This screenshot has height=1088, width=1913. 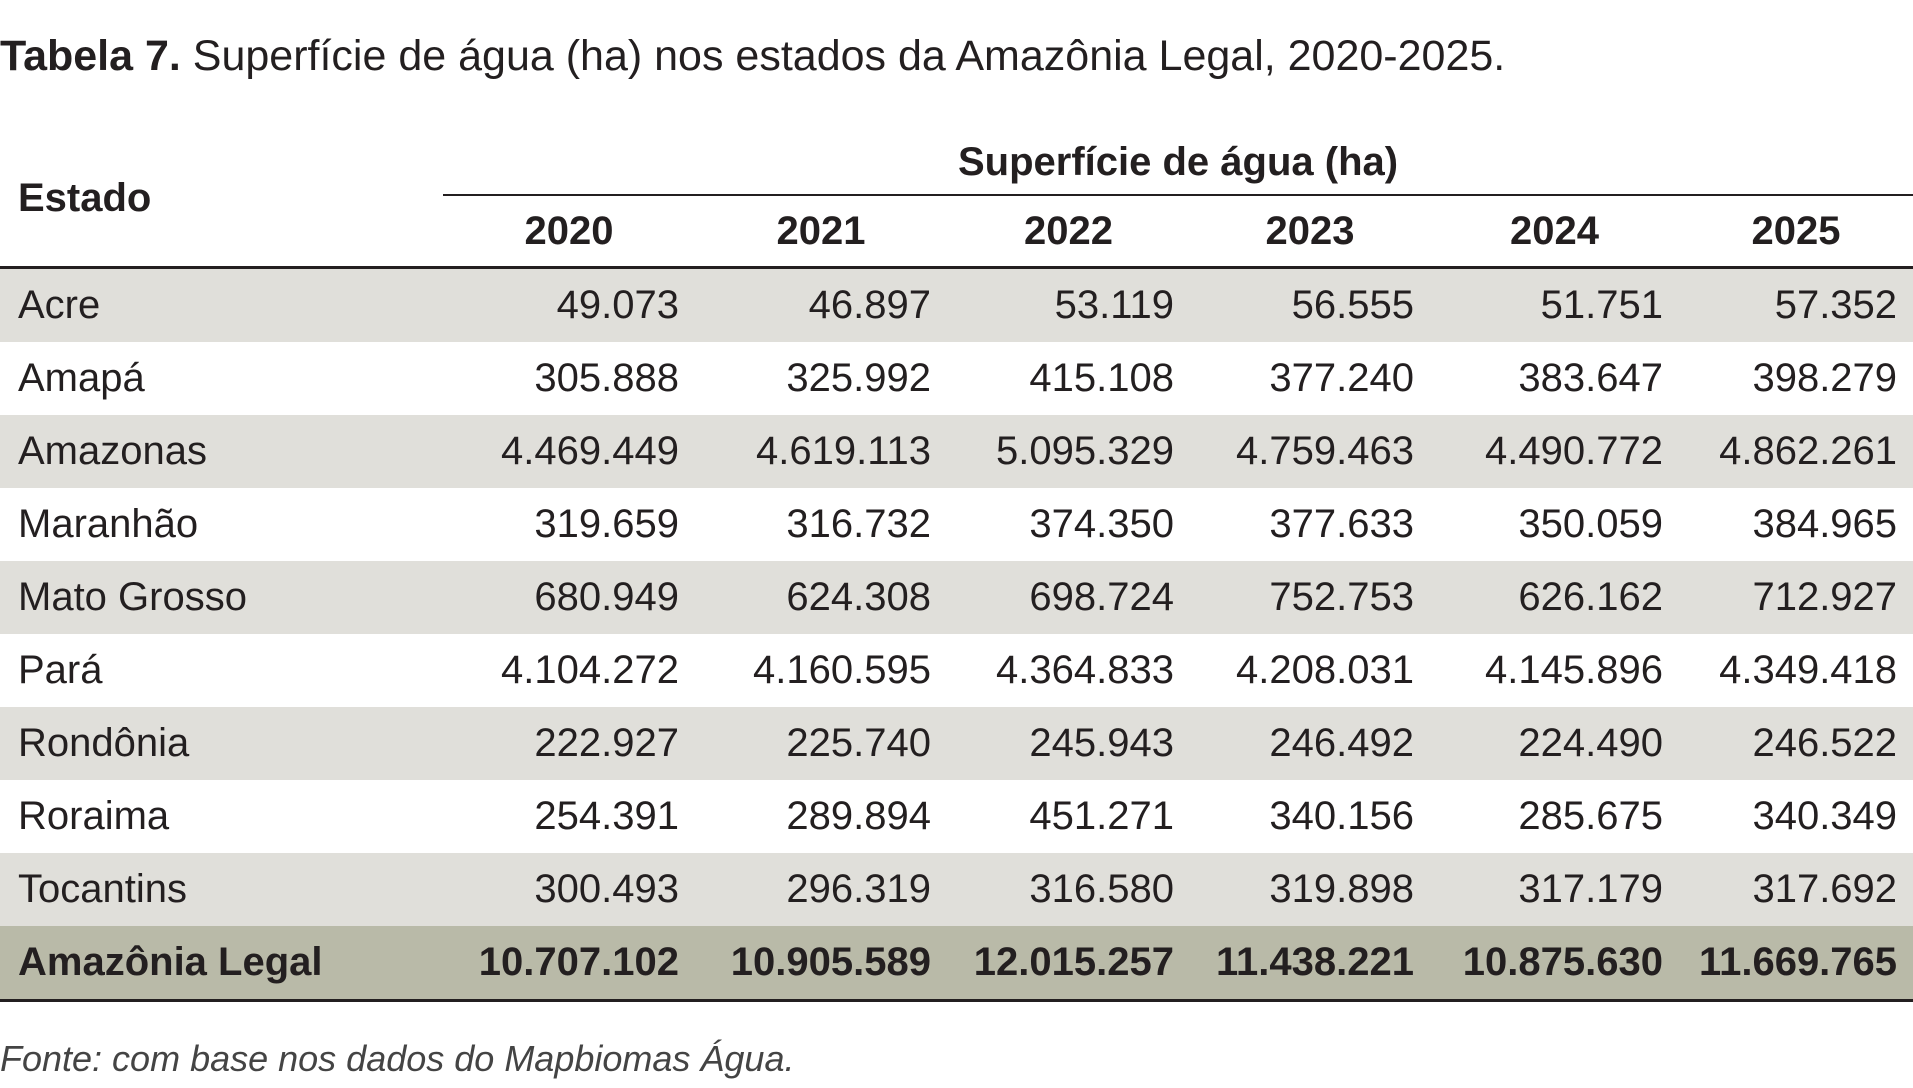 I want to click on group-header-row: Estado Superfície de água (ha), so click(x=956, y=199).